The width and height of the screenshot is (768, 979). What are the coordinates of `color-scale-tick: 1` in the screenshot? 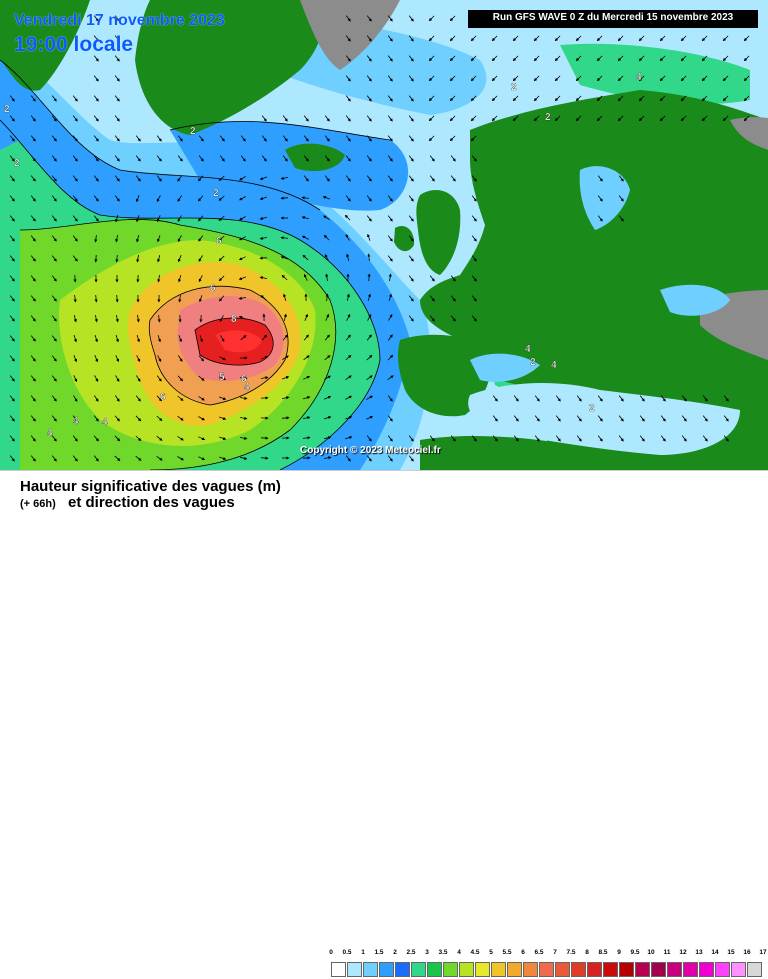 It's located at (363, 952).